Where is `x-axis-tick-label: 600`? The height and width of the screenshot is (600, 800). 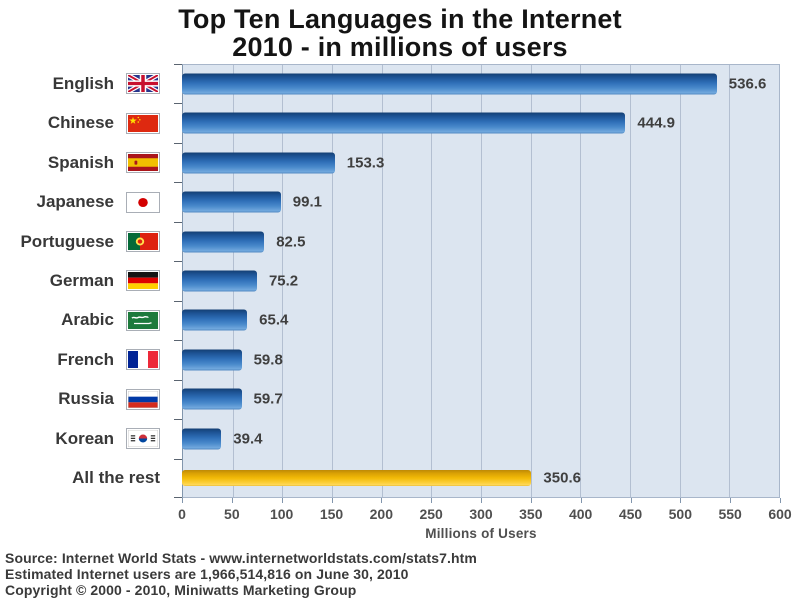 x-axis-tick-label: 600 is located at coordinates (780, 514).